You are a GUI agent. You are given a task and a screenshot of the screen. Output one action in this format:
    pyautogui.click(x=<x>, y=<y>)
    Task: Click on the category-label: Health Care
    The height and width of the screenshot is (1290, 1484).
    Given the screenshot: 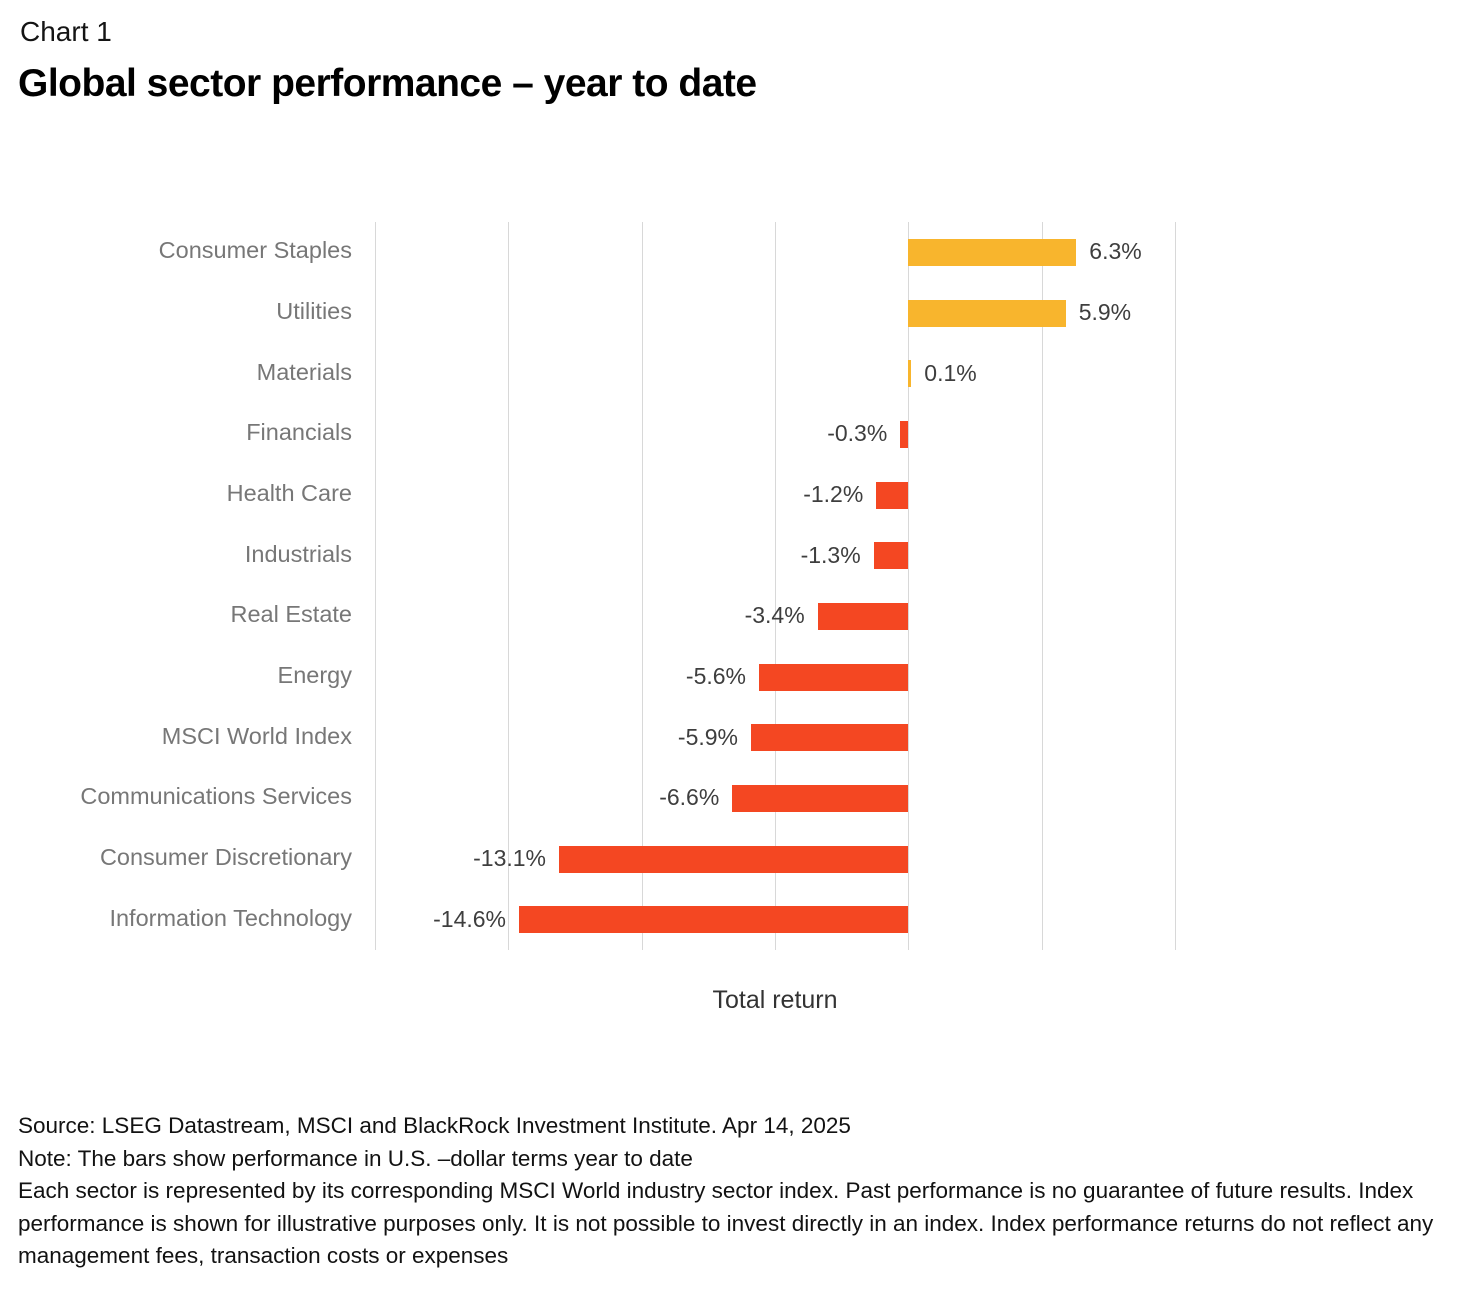 What is the action you would take?
    pyautogui.click(x=289, y=493)
    